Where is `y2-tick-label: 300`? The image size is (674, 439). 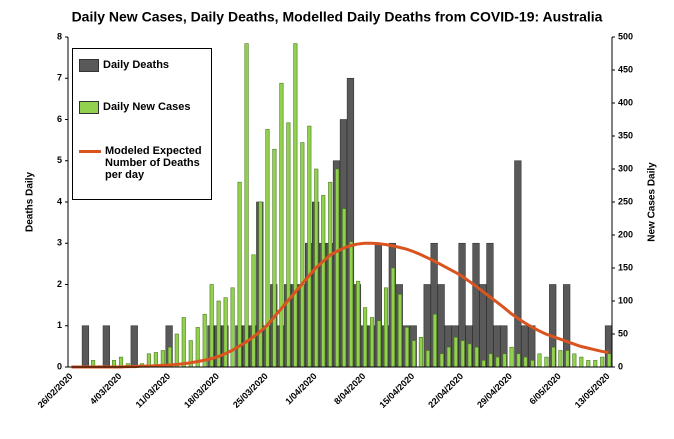 y2-tick-label: 300 is located at coordinates (625, 168).